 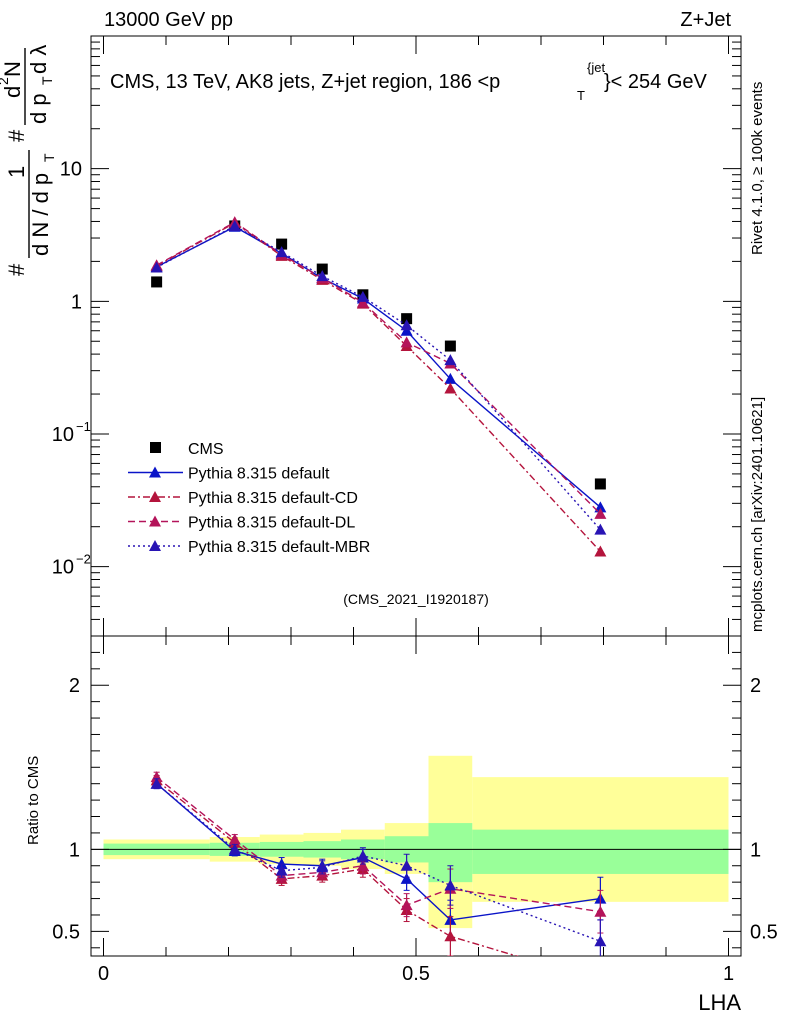 What do you see at coordinates (600, 851) in the screenshot?
I see `band-inner` at bounding box center [600, 851].